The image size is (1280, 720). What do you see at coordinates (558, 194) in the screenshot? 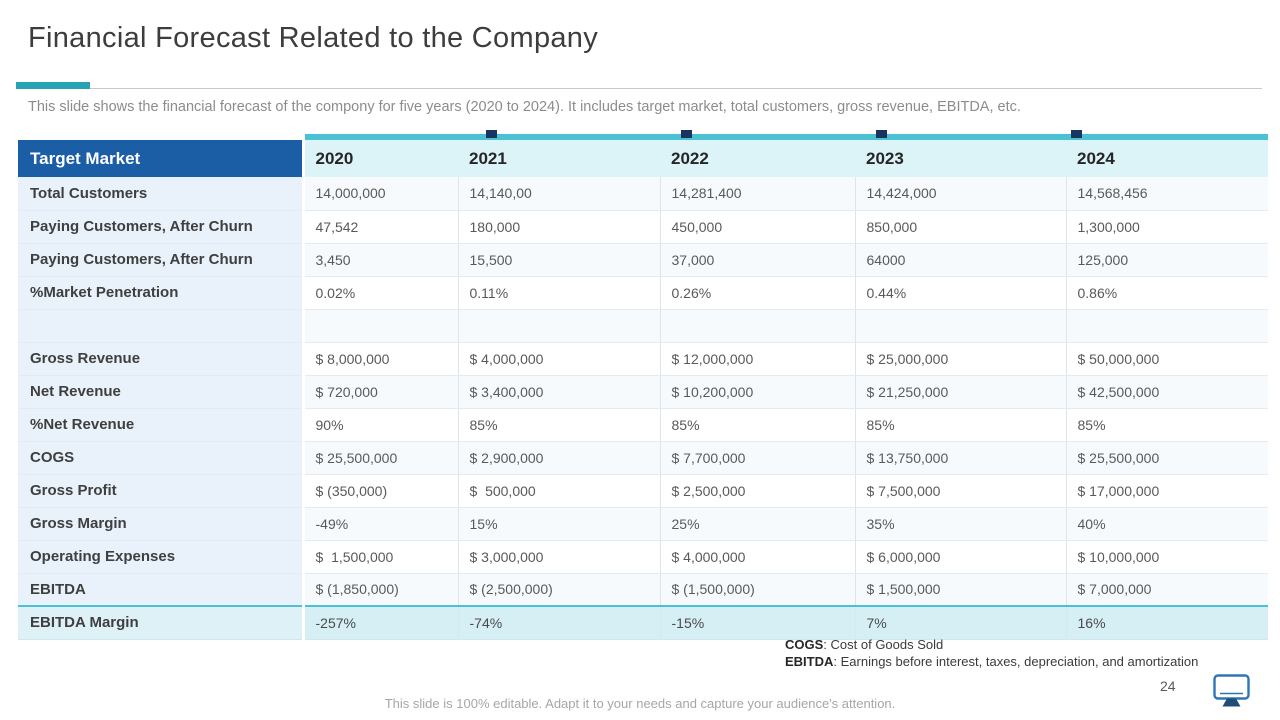
I see `value-cell: 14,140,00` at bounding box center [558, 194].